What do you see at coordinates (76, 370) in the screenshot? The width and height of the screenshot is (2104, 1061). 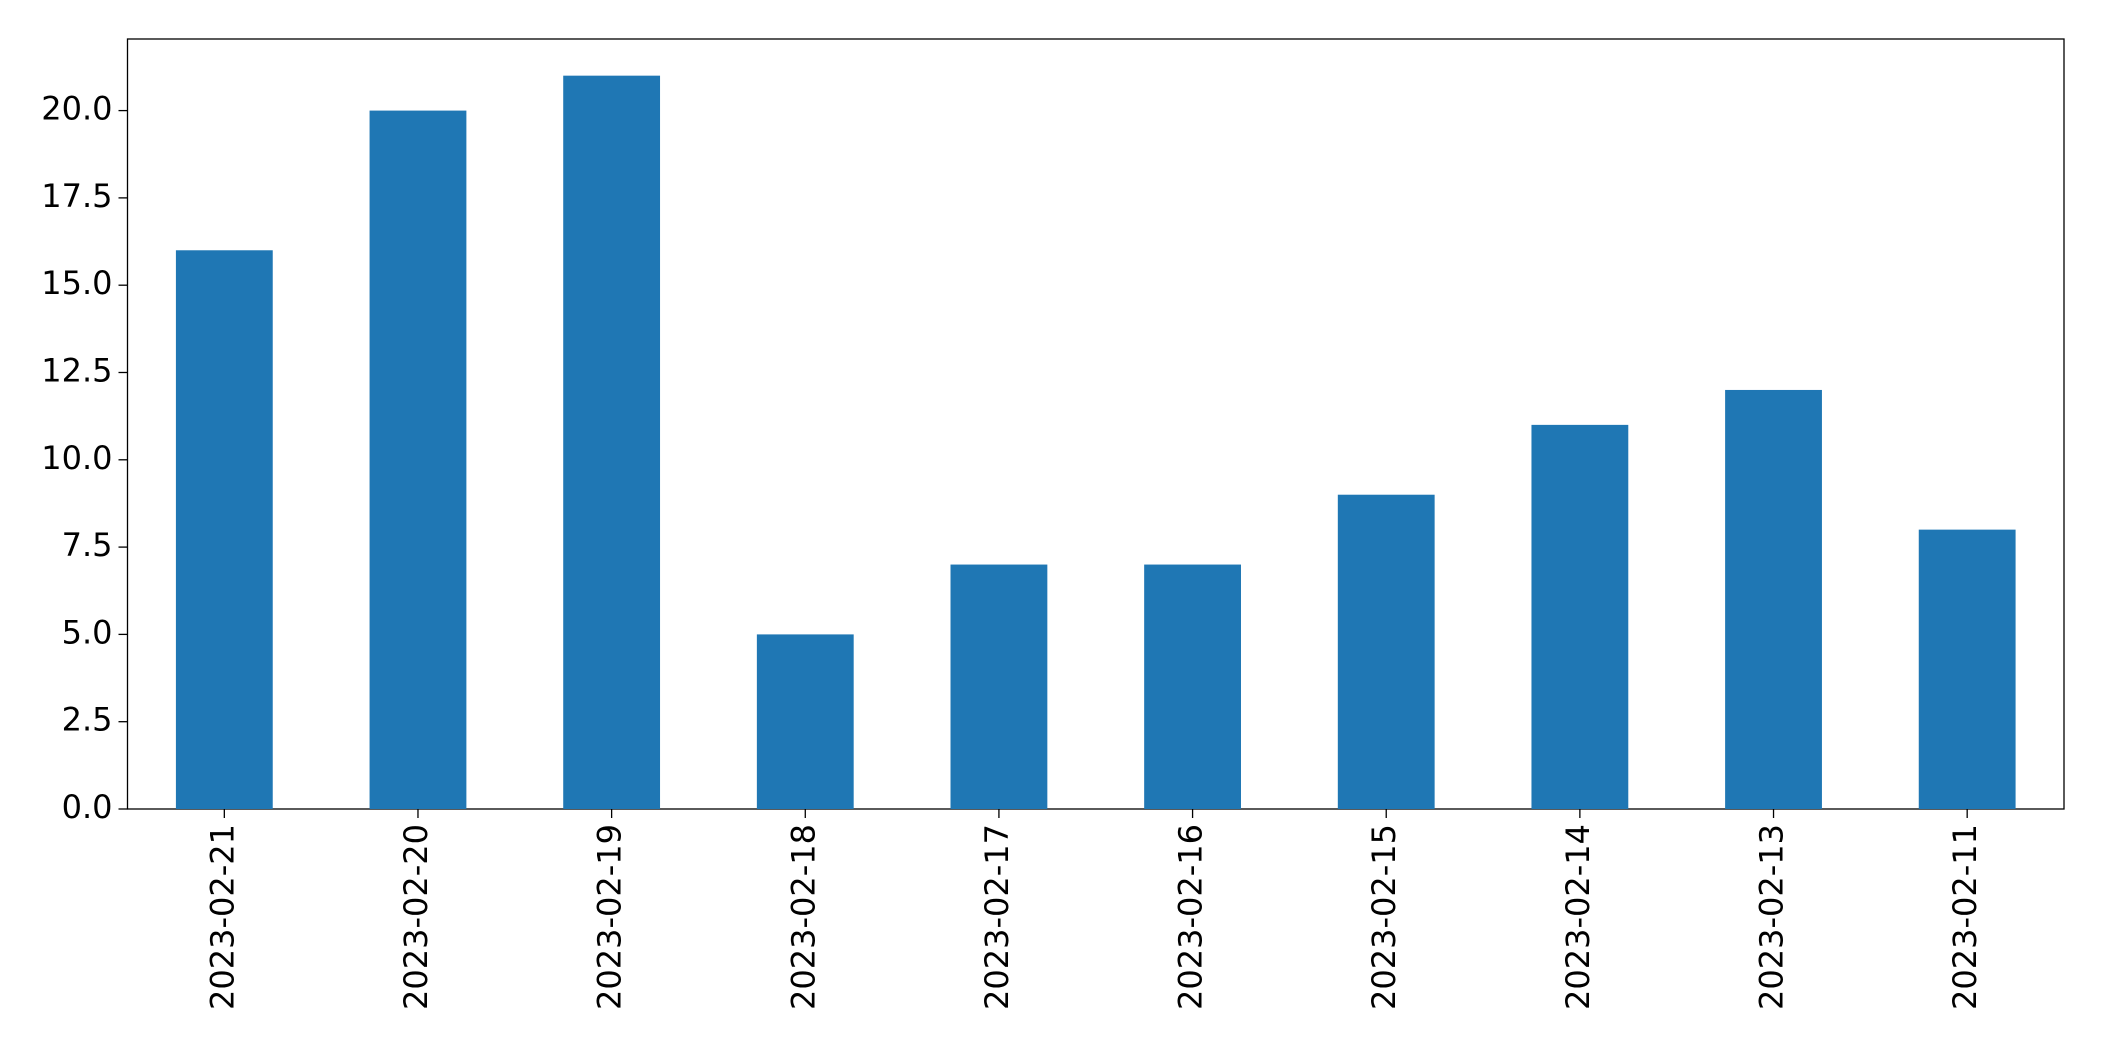 I see `y-tick-label: 12.5` at bounding box center [76, 370].